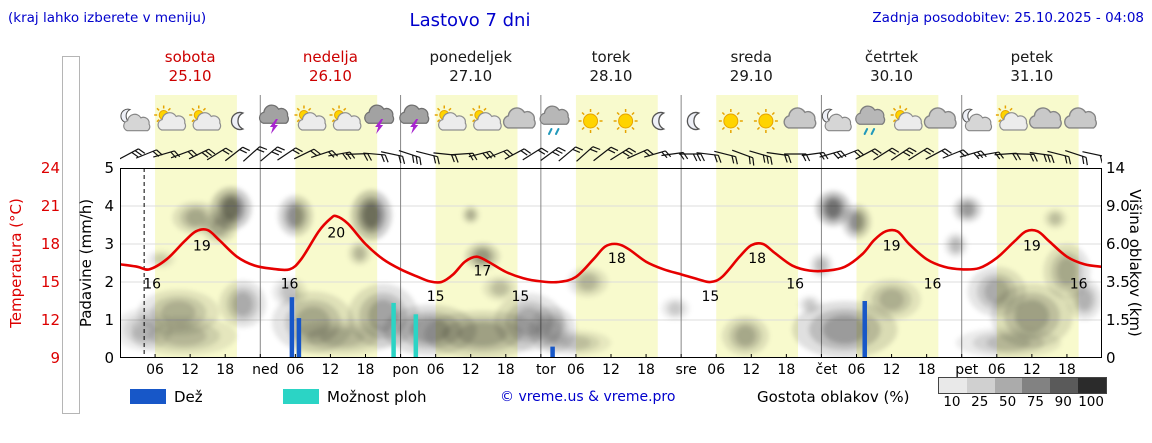 The height and width of the screenshot is (443, 1152). I want to click on svg-text: 15, so click(436, 297).